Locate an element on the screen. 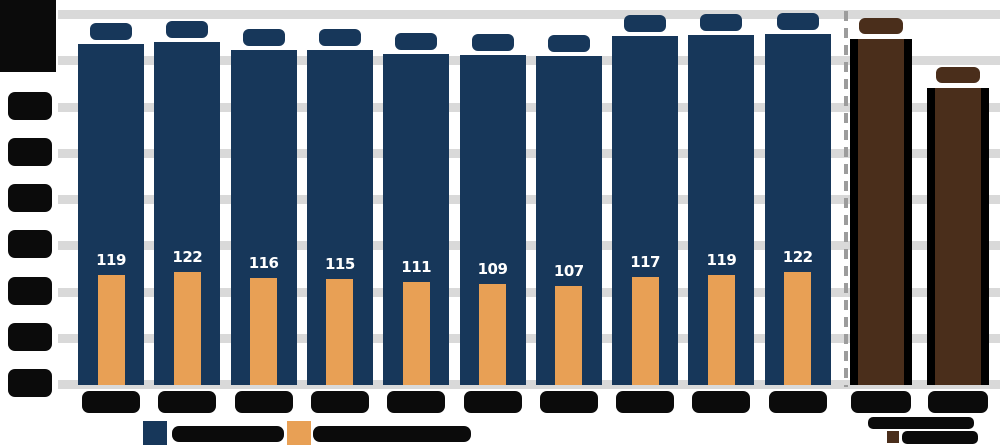  y-axis-title-redacted is located at coordinates (28, 36).